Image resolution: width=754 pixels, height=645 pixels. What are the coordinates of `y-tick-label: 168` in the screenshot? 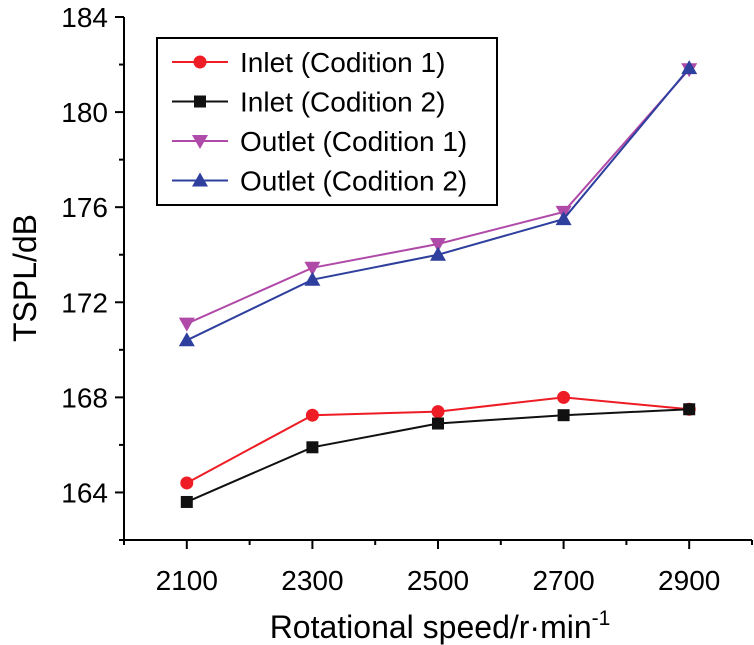 It's located at (84, 397).